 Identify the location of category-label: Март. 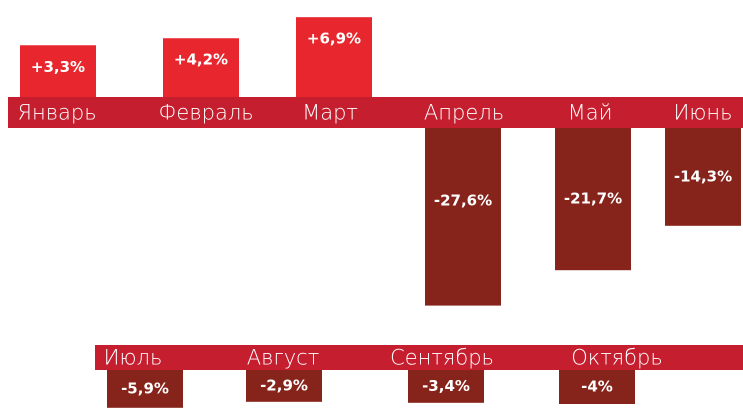
(330, 113).